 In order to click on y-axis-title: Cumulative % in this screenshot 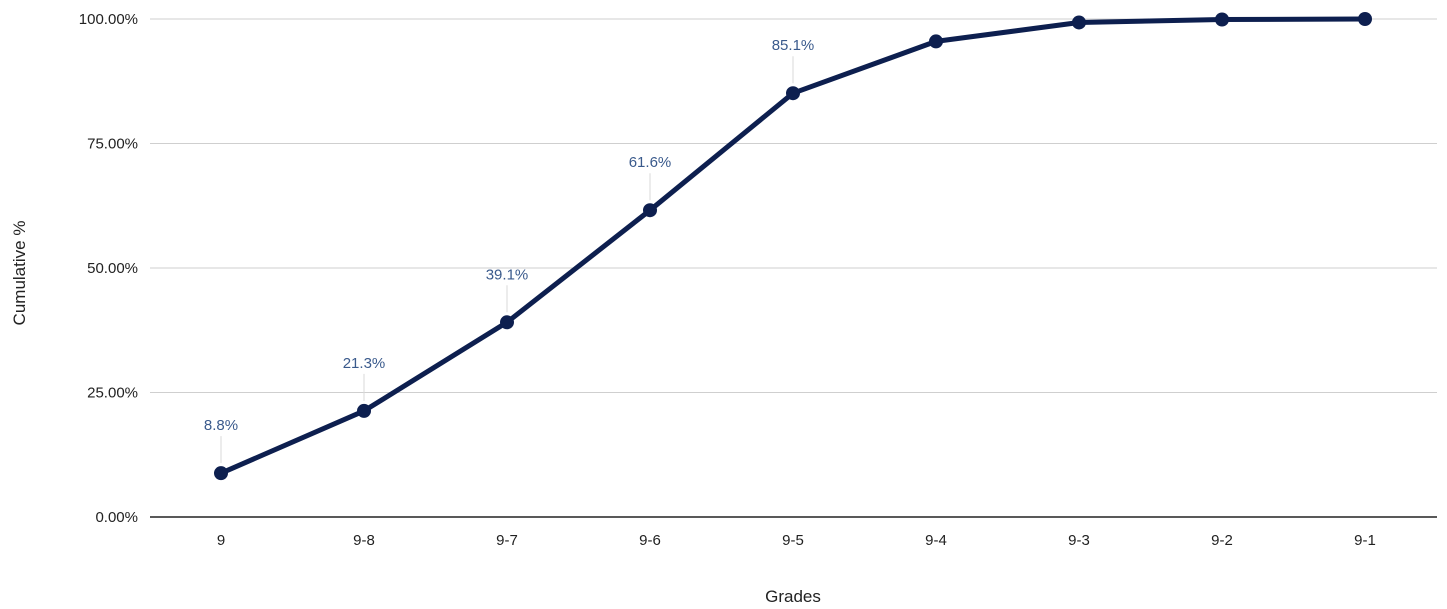, I will do `click(19, 273)`.